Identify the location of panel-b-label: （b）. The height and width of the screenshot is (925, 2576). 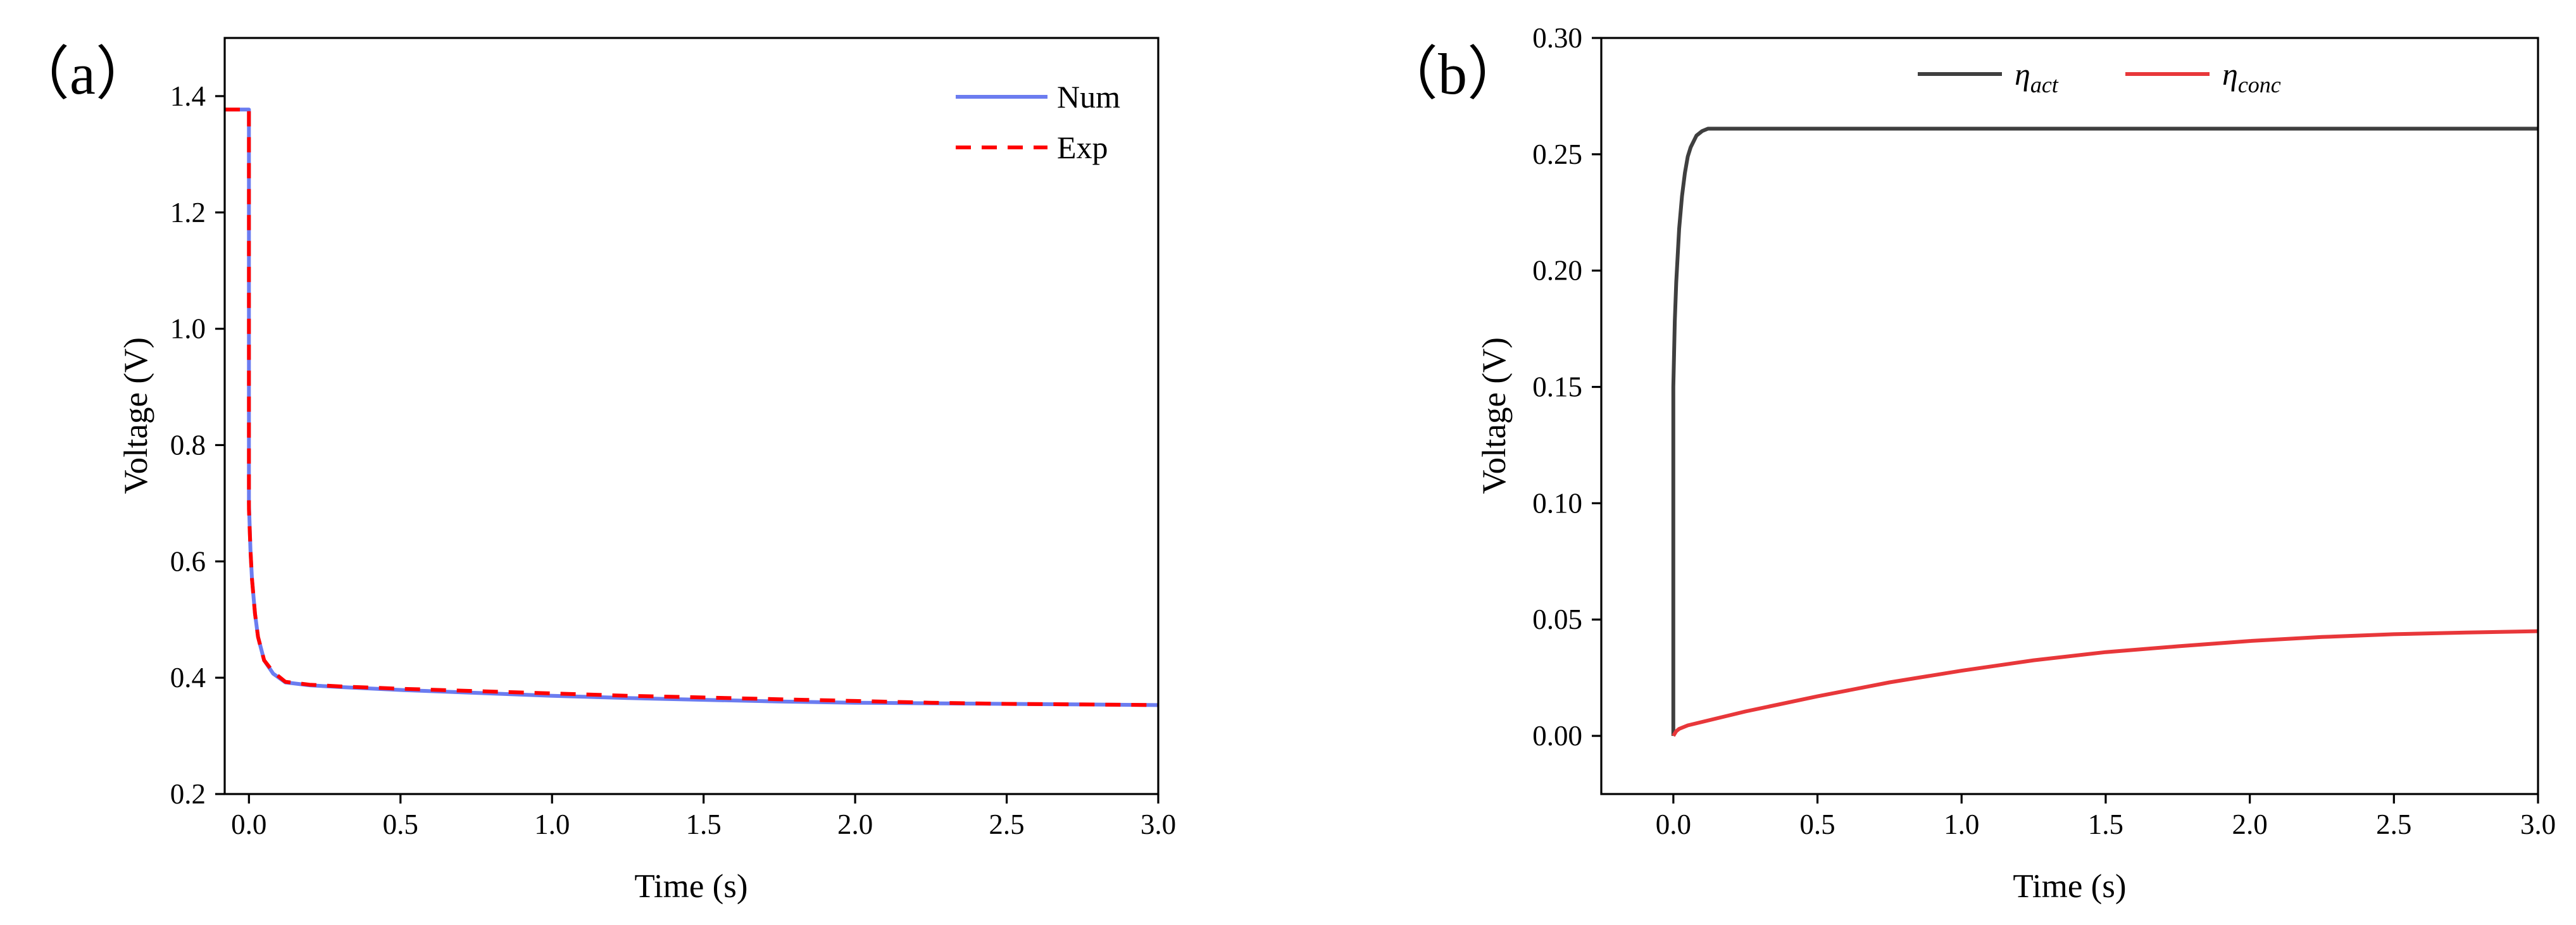
(1452, 74).